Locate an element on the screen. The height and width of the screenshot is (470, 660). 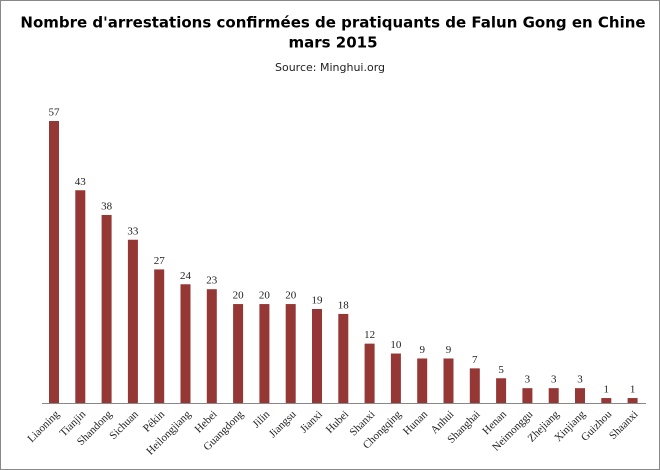
value-label: 23 is located at coordinates (212, 281).